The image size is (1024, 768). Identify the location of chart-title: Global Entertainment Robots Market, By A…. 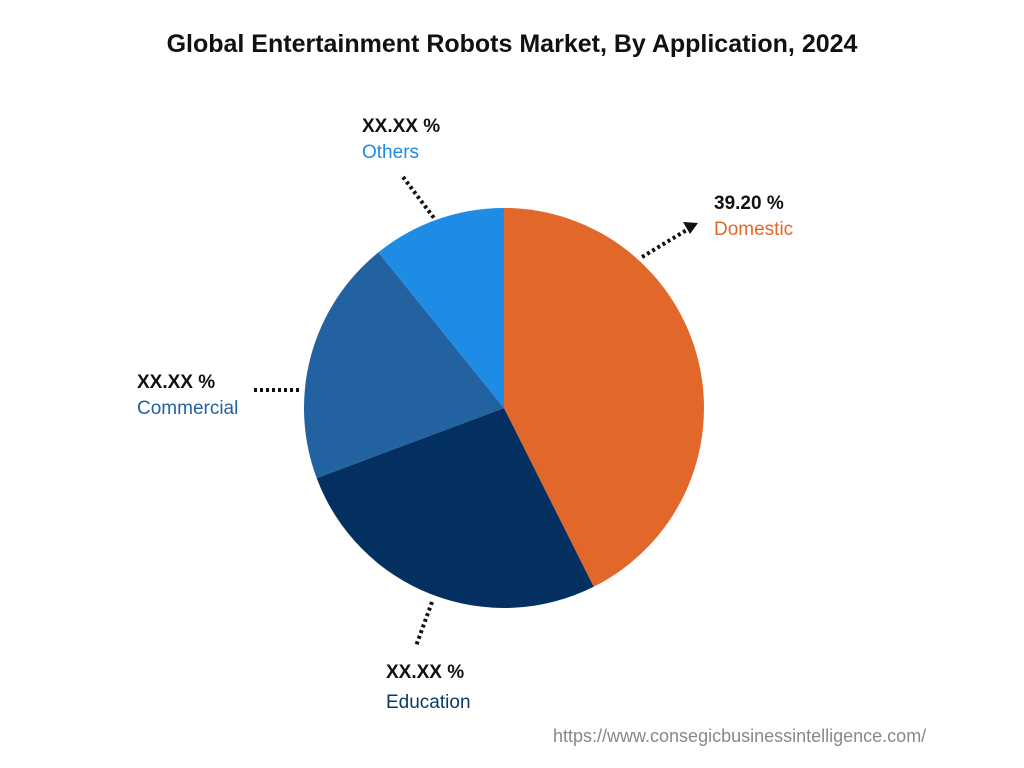
(512, 44).